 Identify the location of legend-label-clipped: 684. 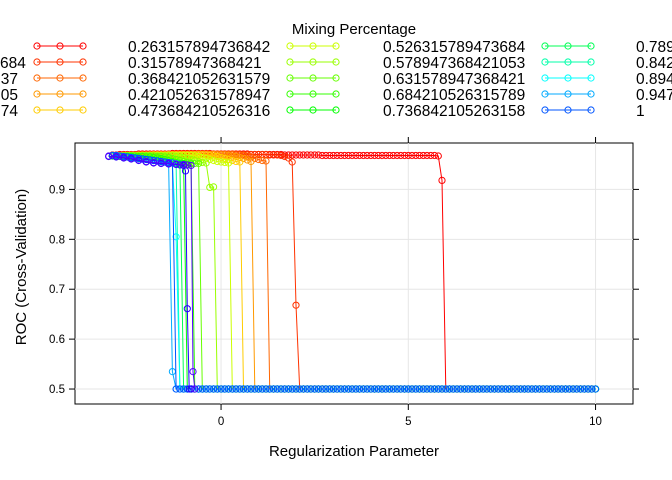
(13, 63).